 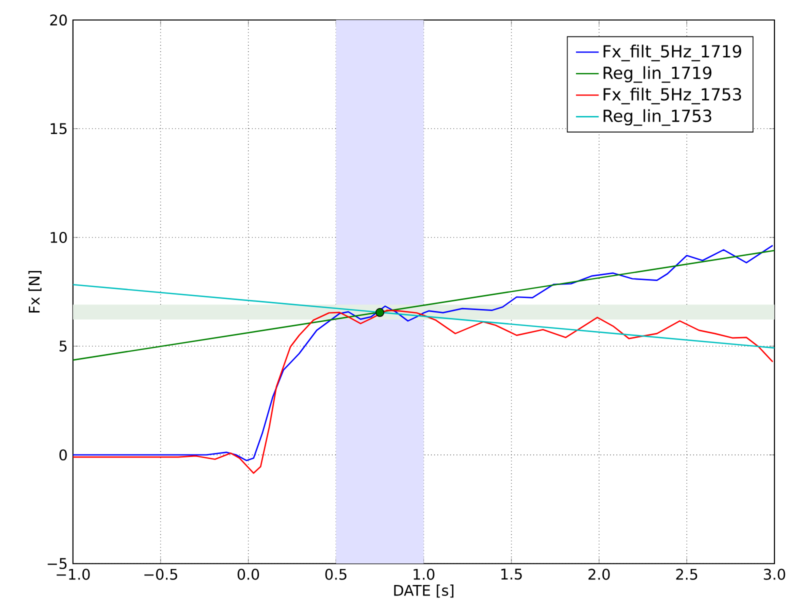 What do you see at coordinates (161, 574) in the screenshot?
I see `x-tick-label: −0.5` at bounding box center [161, 574].